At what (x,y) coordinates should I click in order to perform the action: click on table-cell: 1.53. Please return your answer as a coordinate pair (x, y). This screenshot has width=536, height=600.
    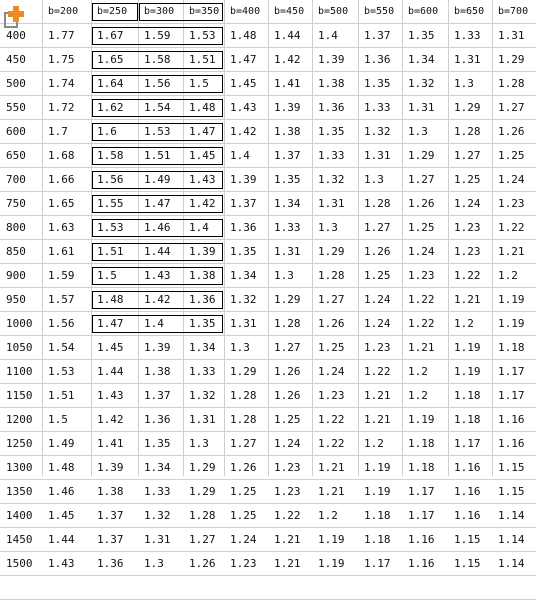
    Looking at the image, I should click on (157, 131).